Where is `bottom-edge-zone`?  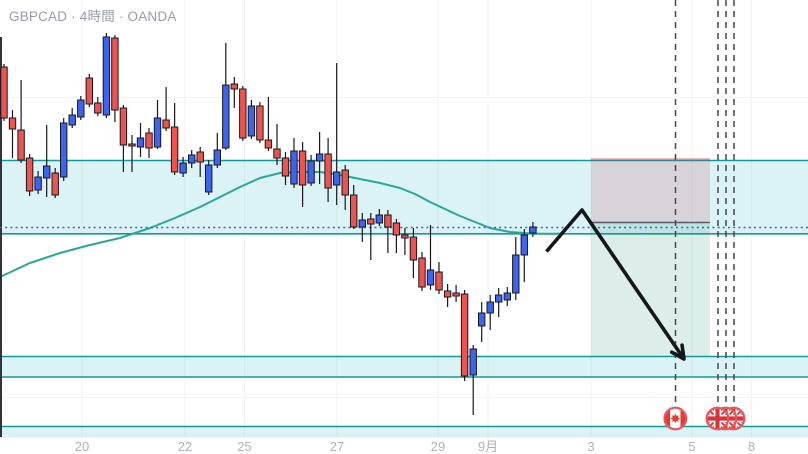 bottom-edge-zone is located at coordinates (404, 431).